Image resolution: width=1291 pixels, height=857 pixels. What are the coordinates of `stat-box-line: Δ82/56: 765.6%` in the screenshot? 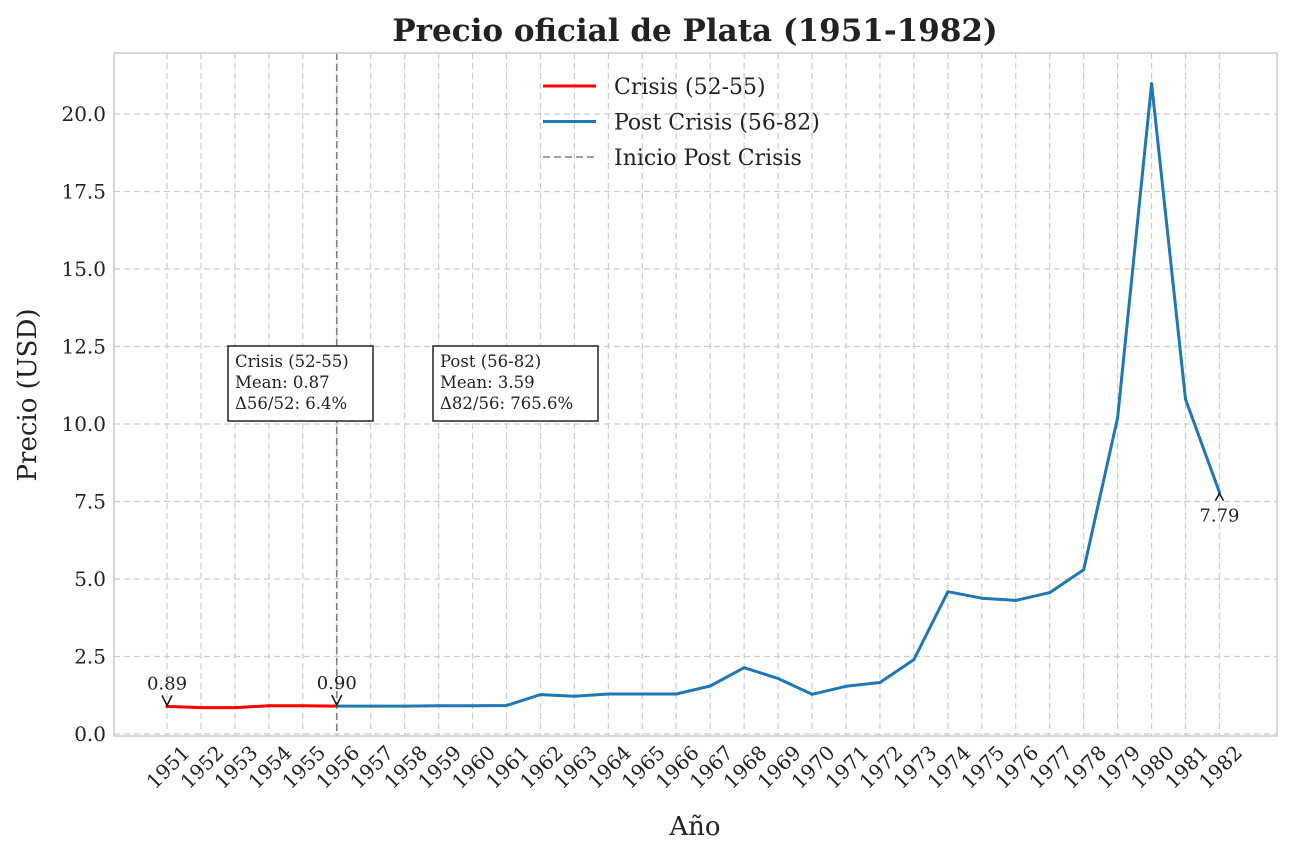 It's located at (506, 403).